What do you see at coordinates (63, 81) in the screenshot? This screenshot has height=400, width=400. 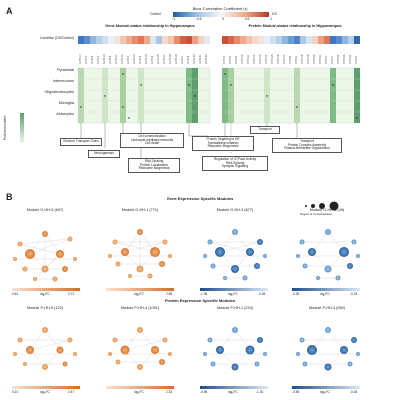 I see `row-label-interneurons: Interneurons` at bounding box center [63, 81].